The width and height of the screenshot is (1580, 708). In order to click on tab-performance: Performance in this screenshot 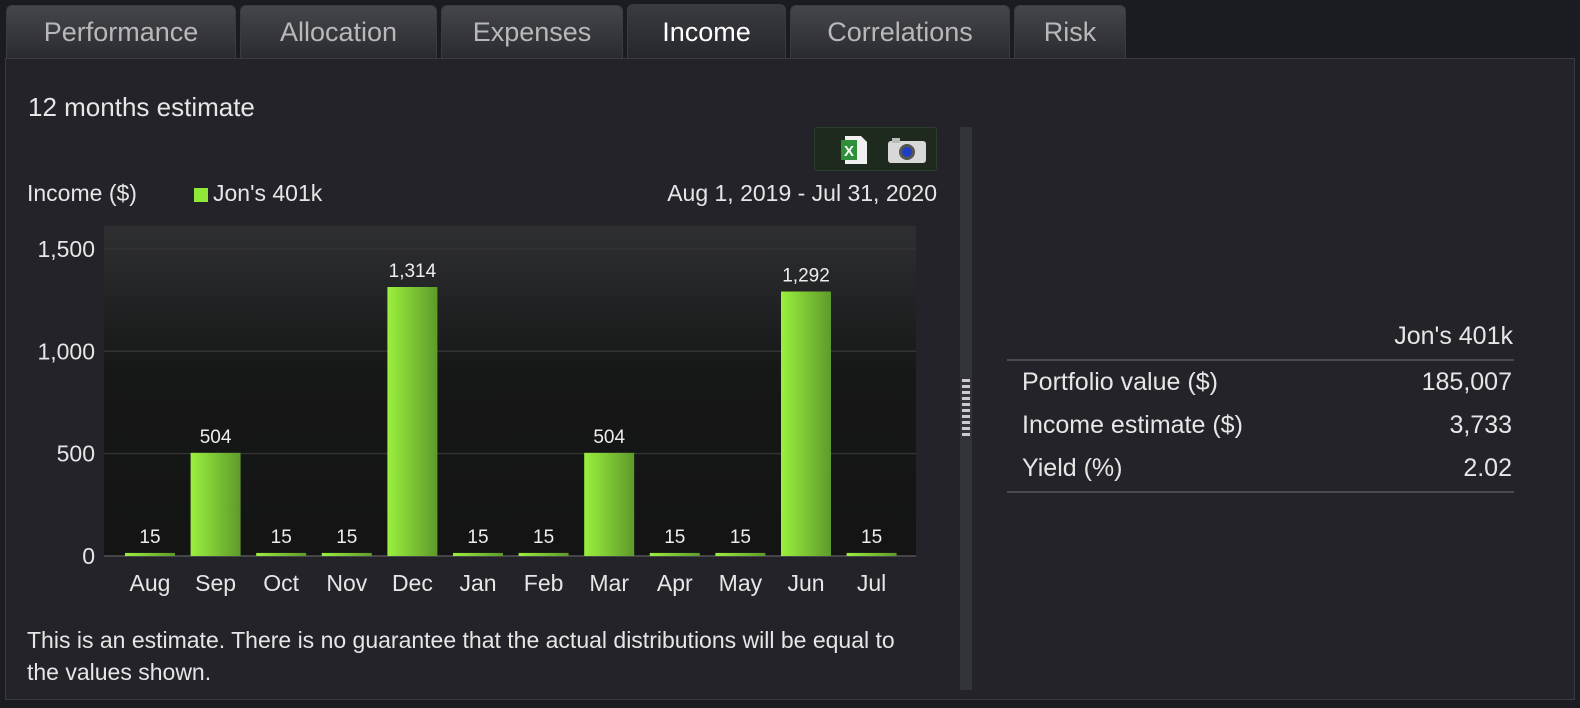, I will do `click(121, 31)`.